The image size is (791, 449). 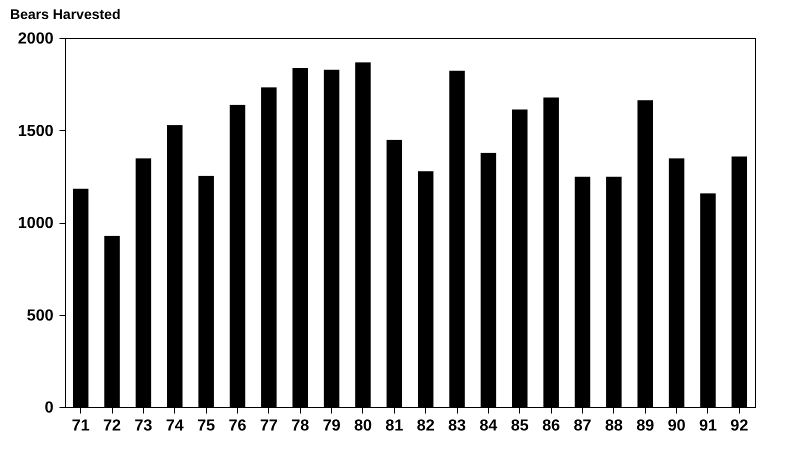 What do you see at coordinates (739, 426) in the screenshot?
I see `x-tick-label: 92` at bounding box center [739, 426].